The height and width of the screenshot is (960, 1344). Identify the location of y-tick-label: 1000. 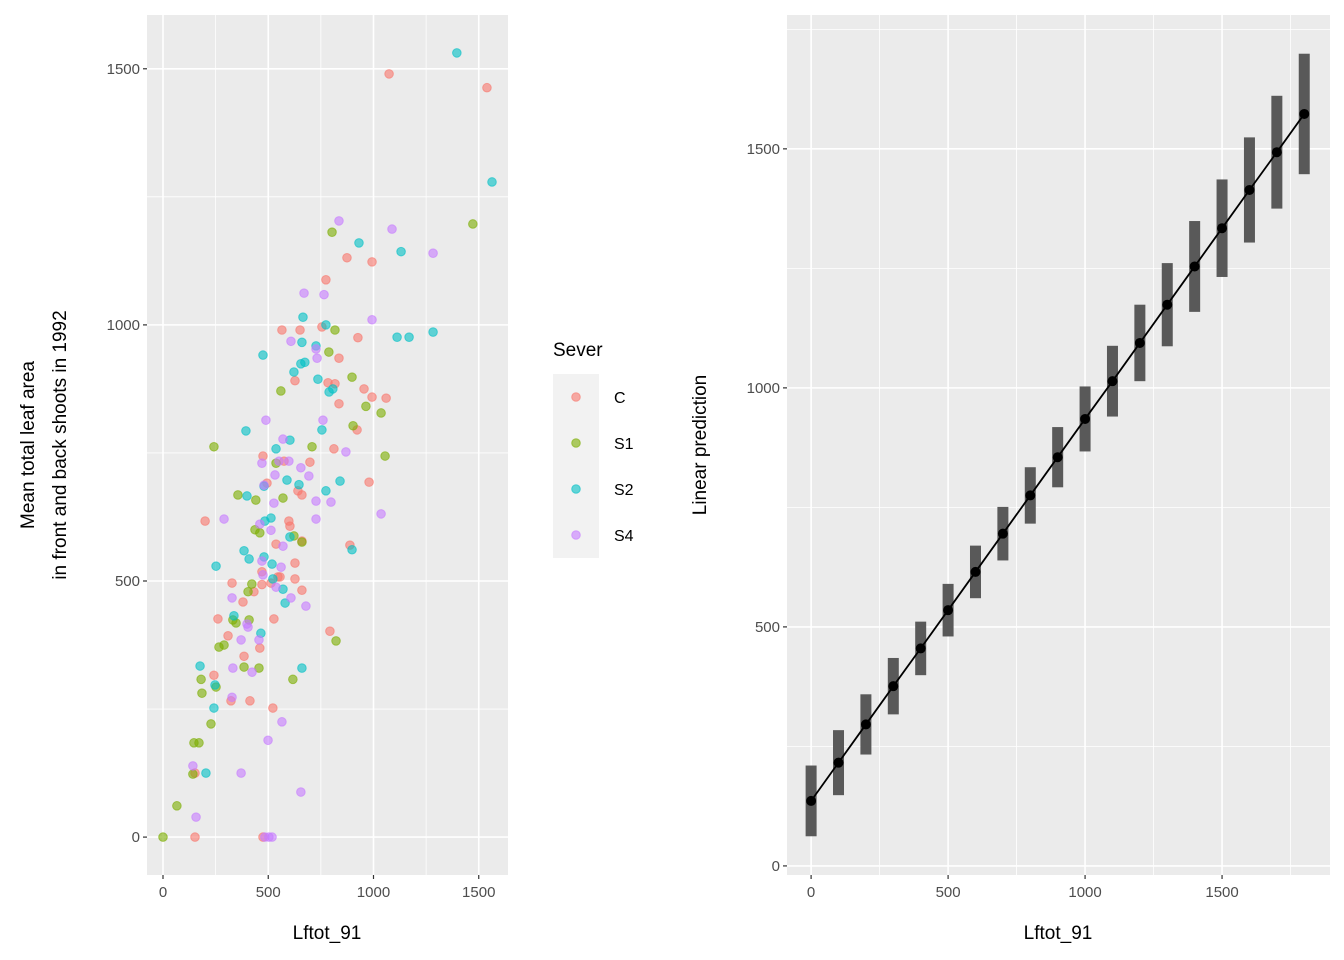
(763, 388).